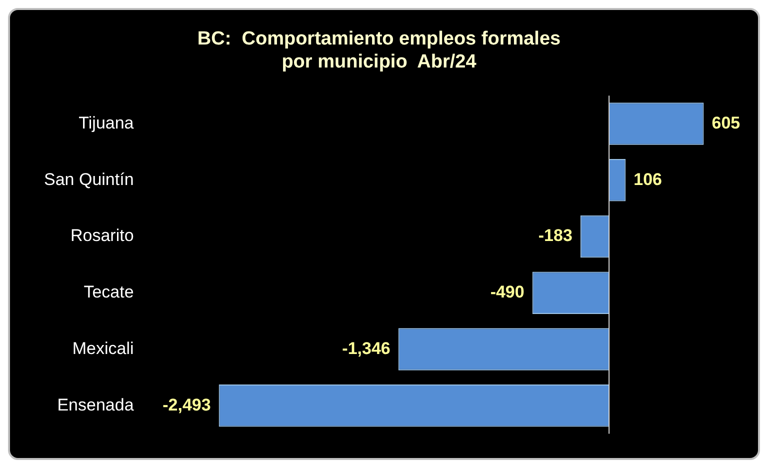 This screenshot has height=468, width=768. I want to click on data-label: 605, so click(726, 122).